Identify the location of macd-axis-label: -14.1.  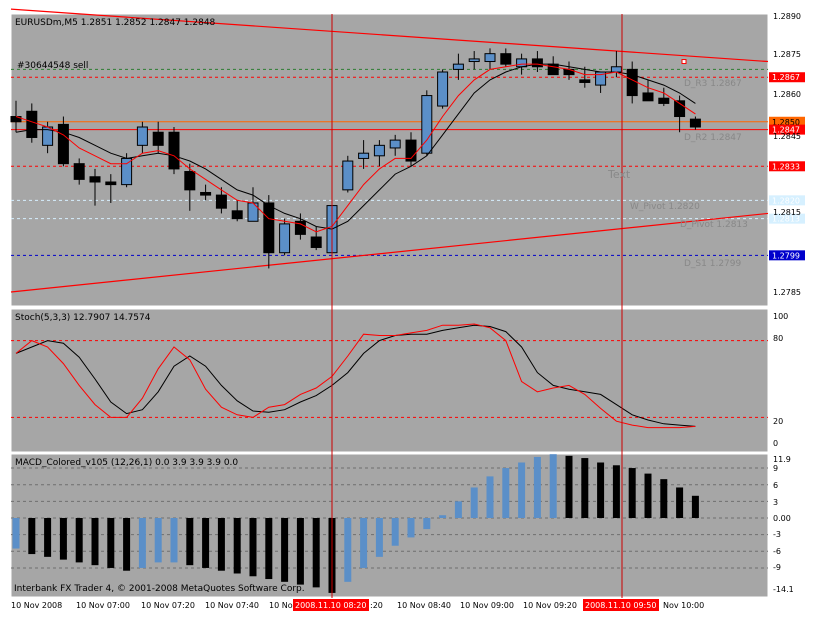
(783, 589).